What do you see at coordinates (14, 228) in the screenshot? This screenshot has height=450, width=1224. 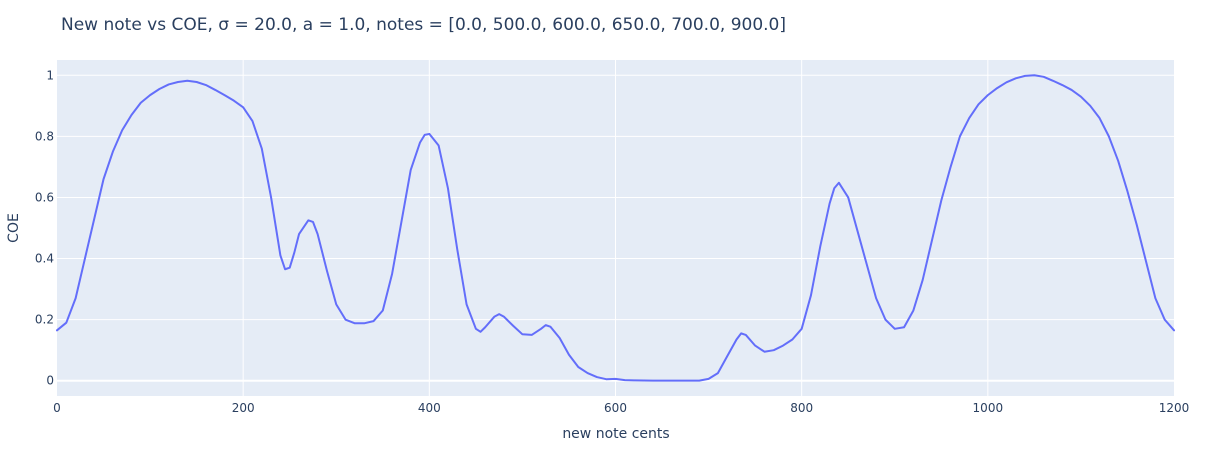 I see `y-axis-title: COE` at bounding box center [14, 228].